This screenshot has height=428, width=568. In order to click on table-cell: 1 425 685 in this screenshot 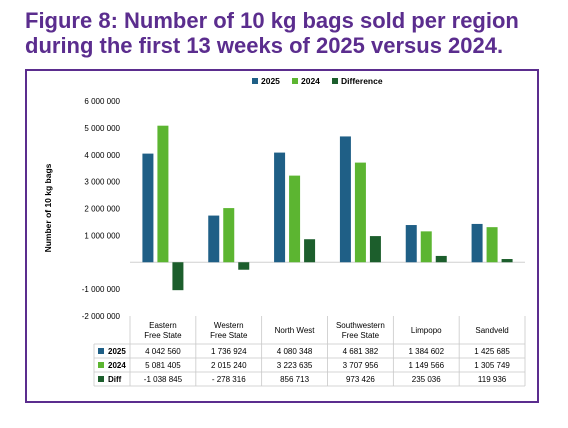, I will do `click(492, 351)`.